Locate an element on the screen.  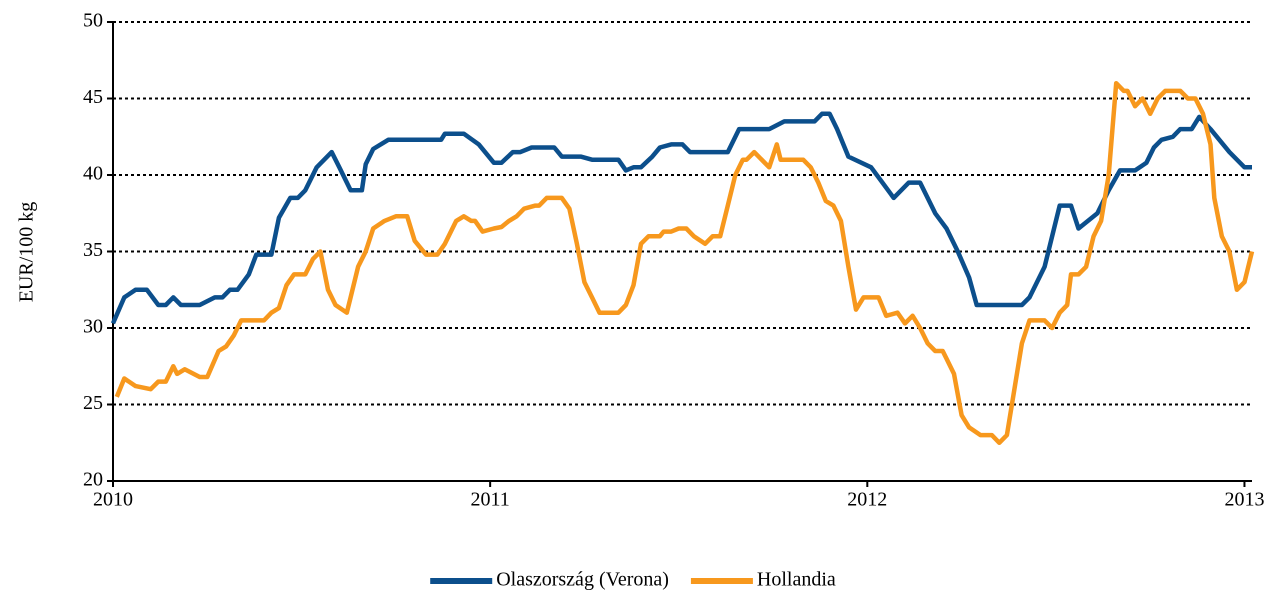
legend-label: Olaszország (Verona) is located at coordinates (582, 580).